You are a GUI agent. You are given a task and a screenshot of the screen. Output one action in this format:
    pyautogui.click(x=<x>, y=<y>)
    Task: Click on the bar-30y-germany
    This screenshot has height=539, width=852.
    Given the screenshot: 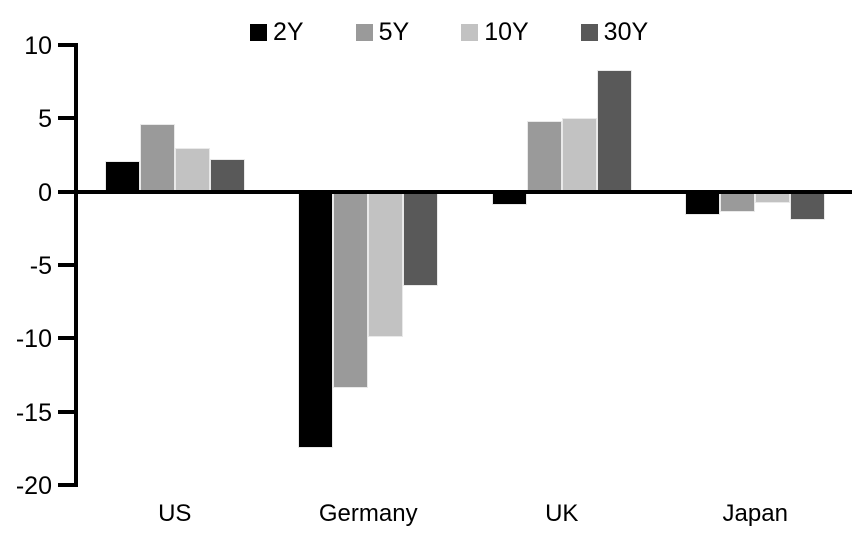 What is the action you would take?
    pyautogui.click(x=421, y=238)
    